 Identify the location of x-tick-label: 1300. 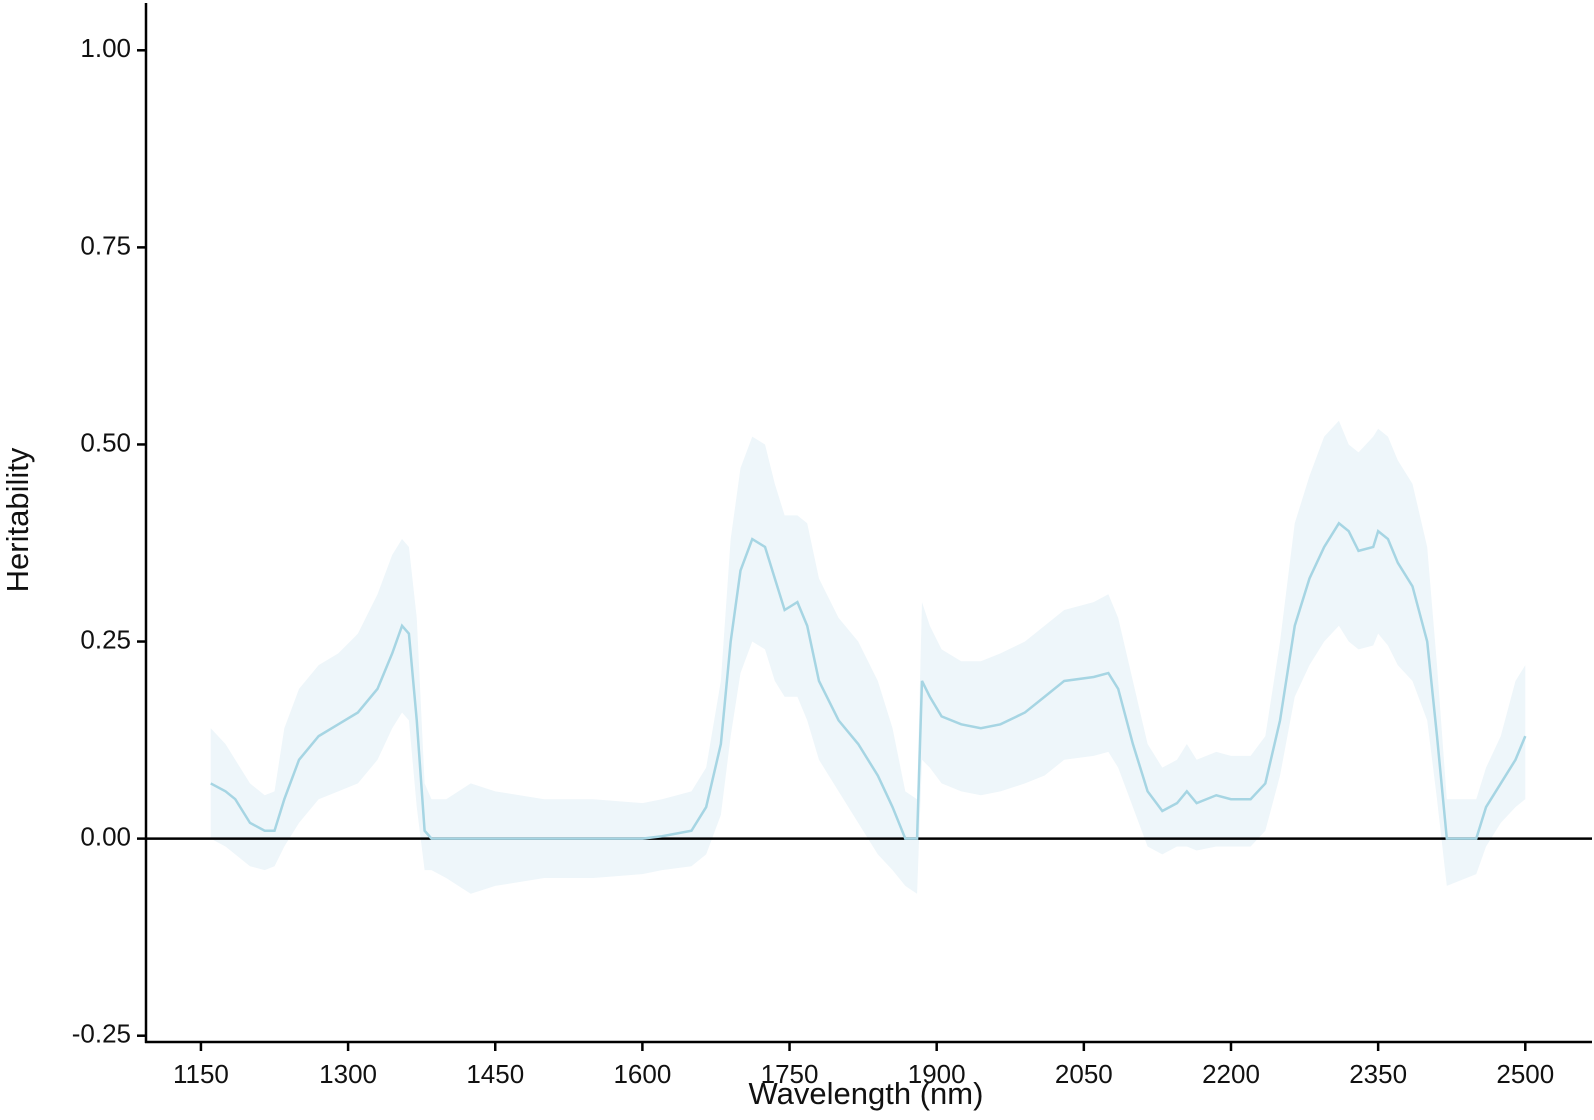
(348, 1074).